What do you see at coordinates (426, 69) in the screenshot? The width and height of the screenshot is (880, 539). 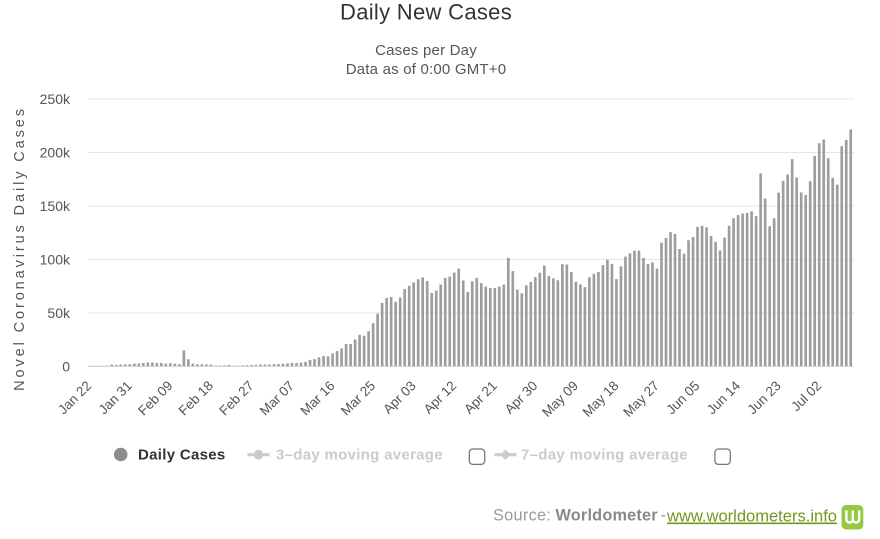 I see `svg-text: Data as of 0:00 GMT+0` at bounding box center [426, 69].